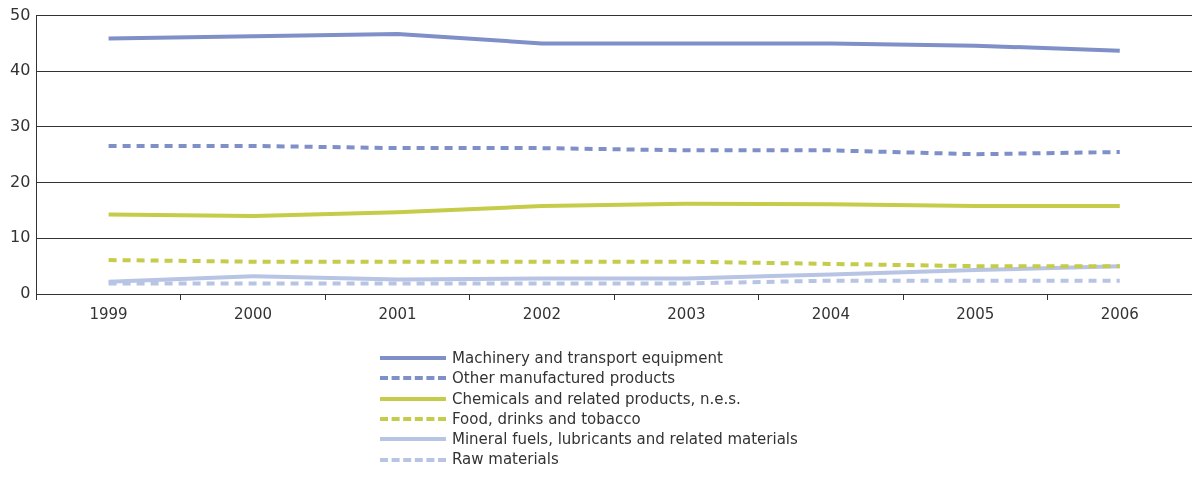  What do you see at coordinates (20, 70) in the screenshot?
I see `y-tick-label: 40` at bounding box center [20, 70].